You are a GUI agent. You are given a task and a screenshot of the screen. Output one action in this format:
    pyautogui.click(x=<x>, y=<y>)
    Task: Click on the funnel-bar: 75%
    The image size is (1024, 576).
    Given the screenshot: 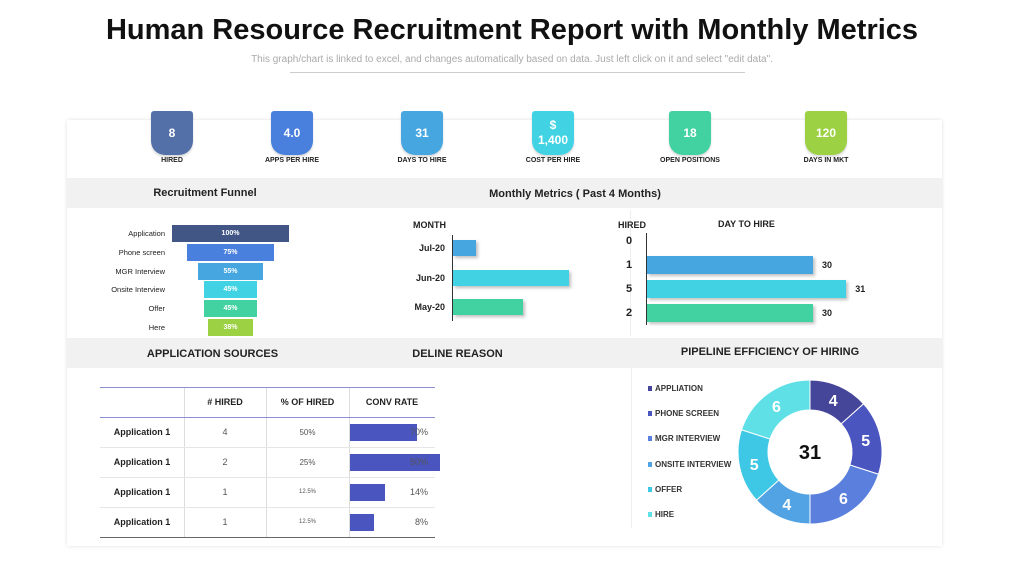 What is the action you would take?
    pyautogui.click(x=230, y=252)
    